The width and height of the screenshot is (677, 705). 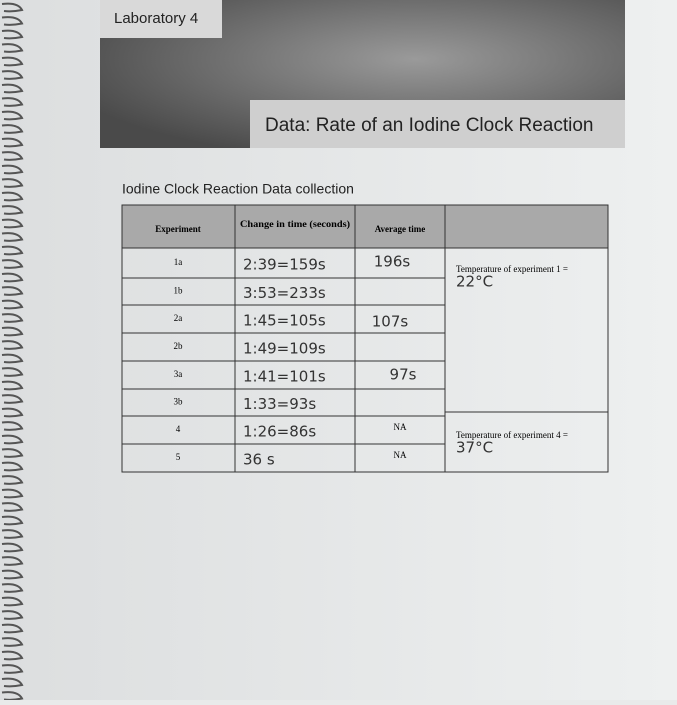 I want to click on change-in-time: 1:45=105s, so click(x=284, y=321).